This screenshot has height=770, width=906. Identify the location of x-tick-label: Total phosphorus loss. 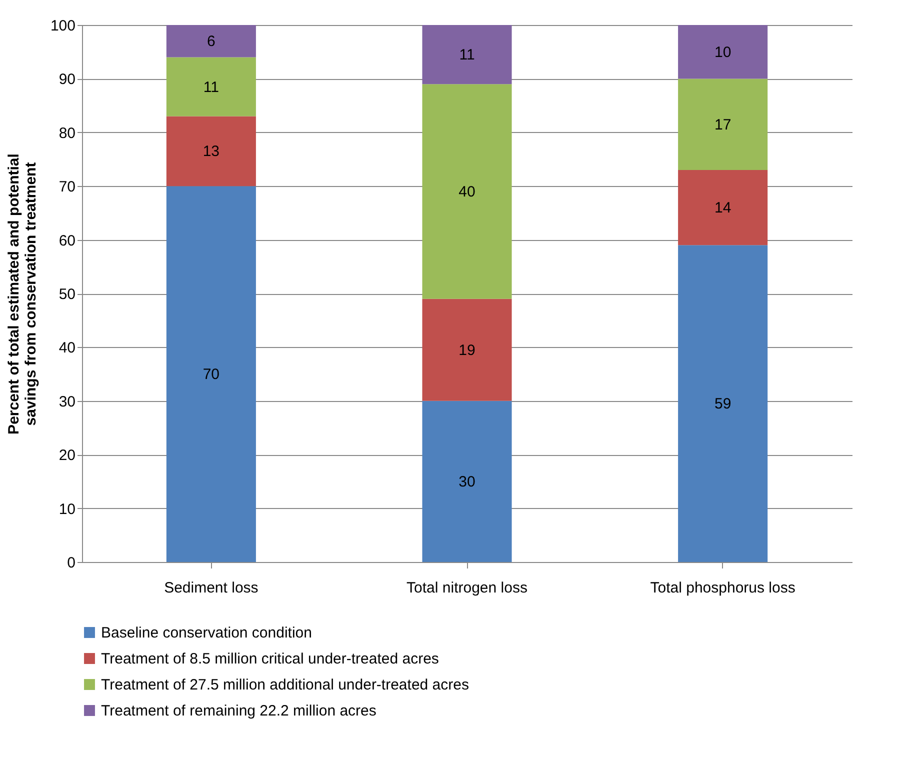
(723, 588).